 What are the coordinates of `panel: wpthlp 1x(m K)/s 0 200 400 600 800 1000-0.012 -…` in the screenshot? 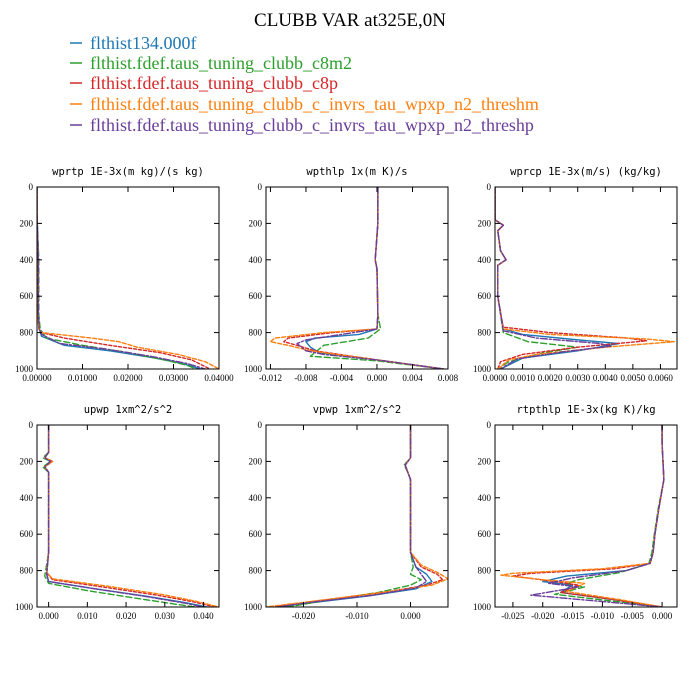 It's located at (351, 274).